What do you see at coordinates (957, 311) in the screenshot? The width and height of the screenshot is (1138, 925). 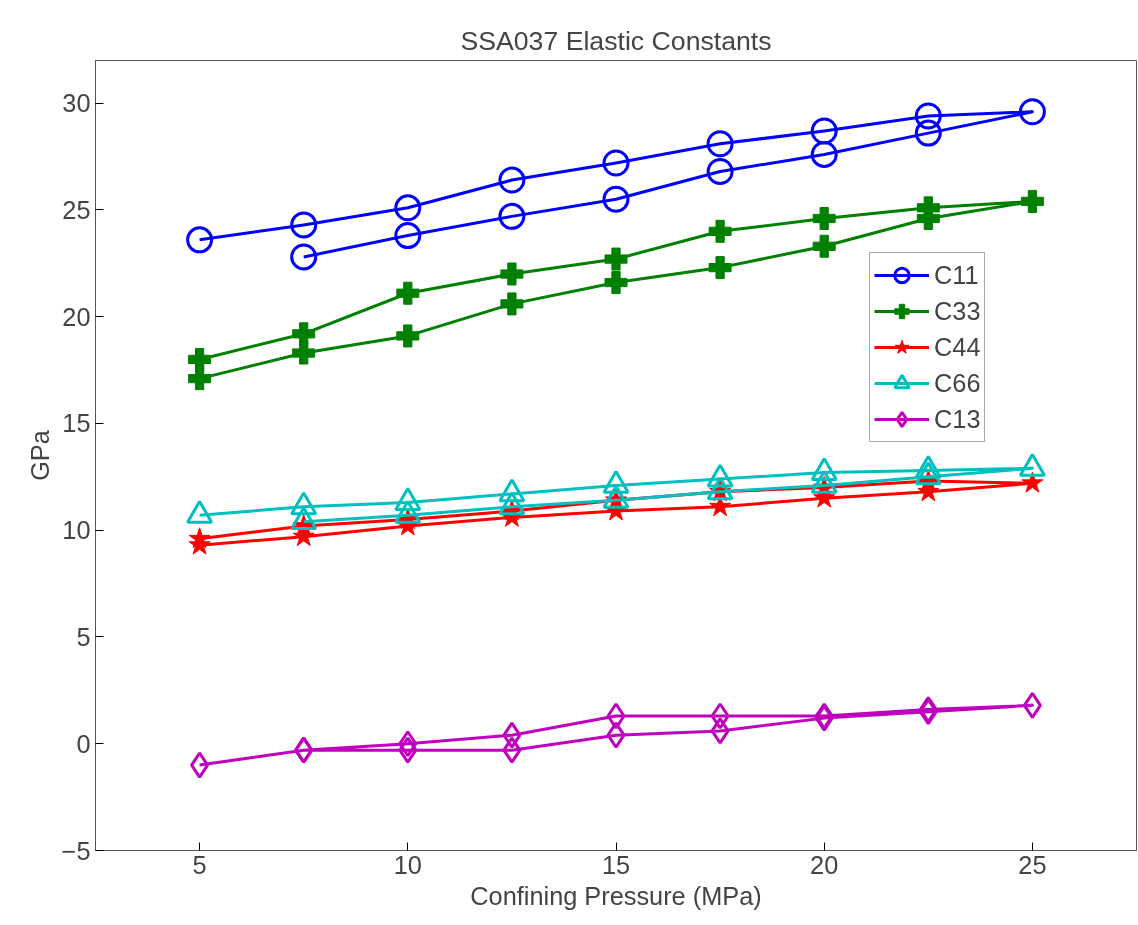 I see `legend-label: C33` at bounding box center [957, 311].